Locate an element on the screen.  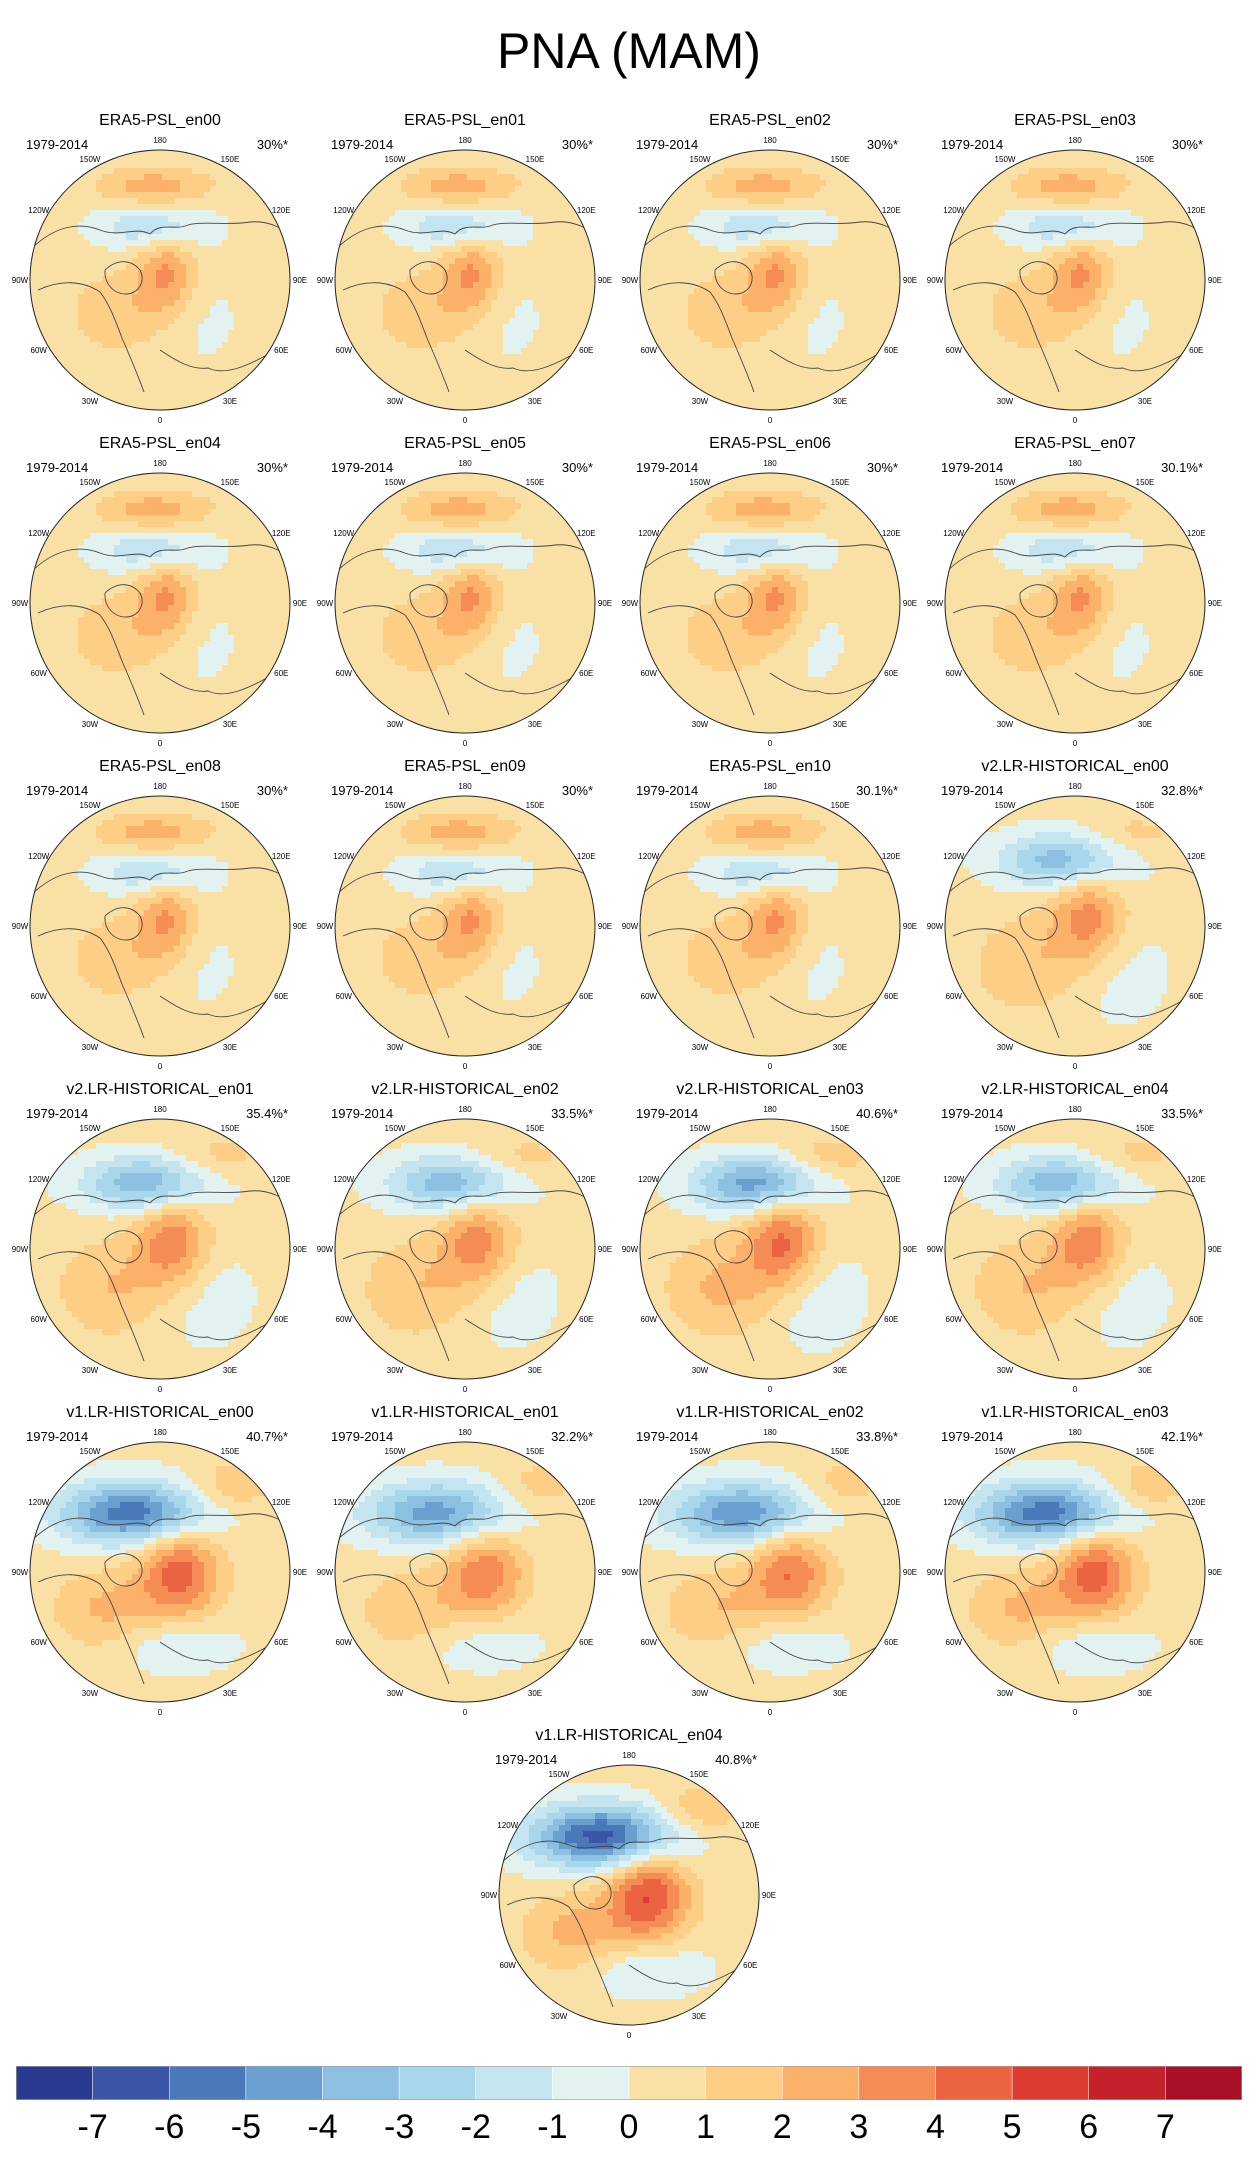
longitude-label: 150E is located at coordinates (535, 159).